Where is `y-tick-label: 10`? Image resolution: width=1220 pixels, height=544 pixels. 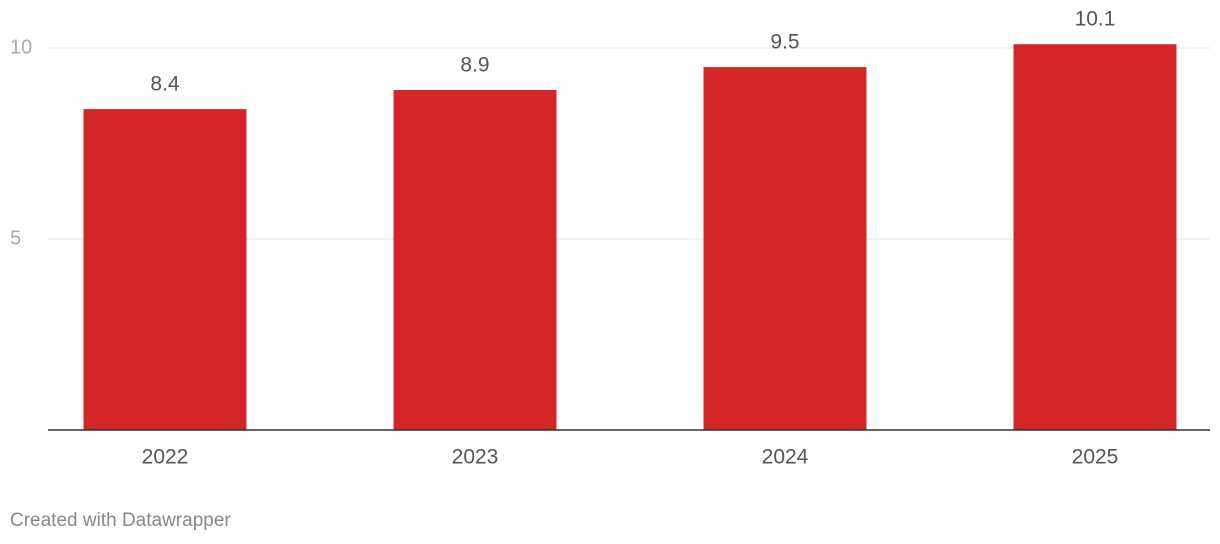 y-tick-label: 10 is located at coordinates (21, 47).